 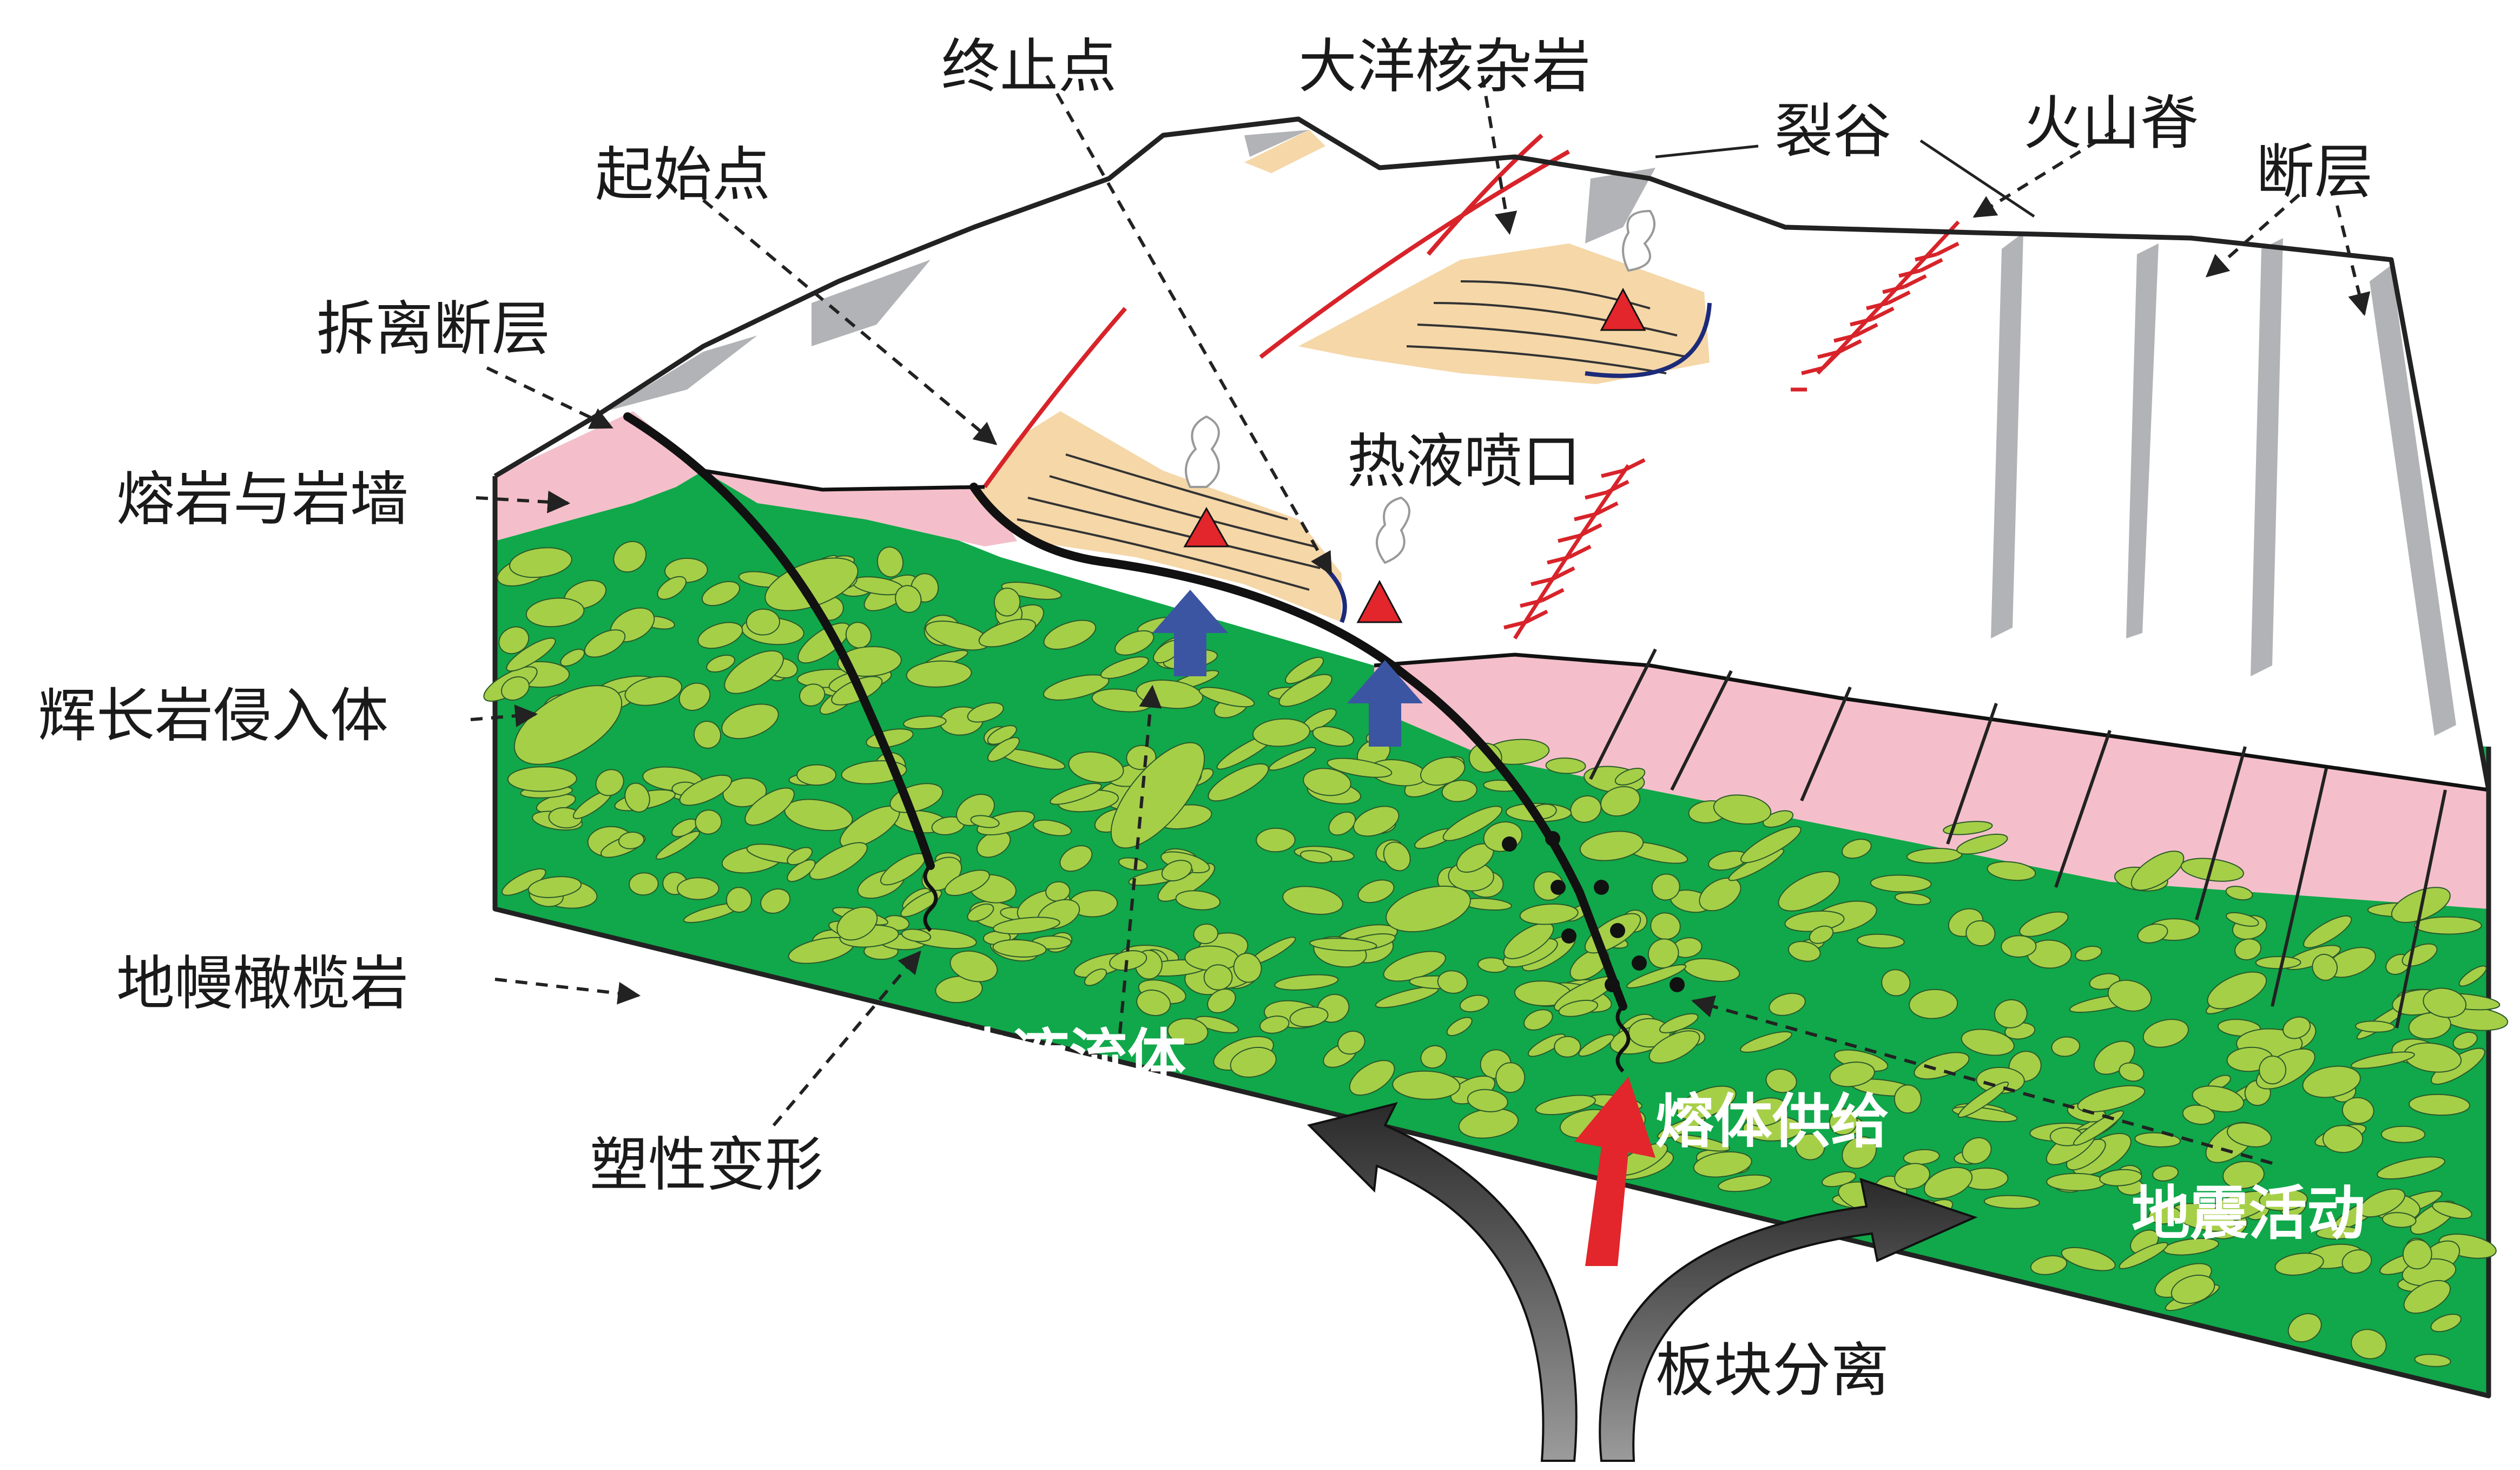 What do you see at coordinates (779, 641) in the screenshot?
I see `detachment-fault-left` at bounding box center [779, 641].